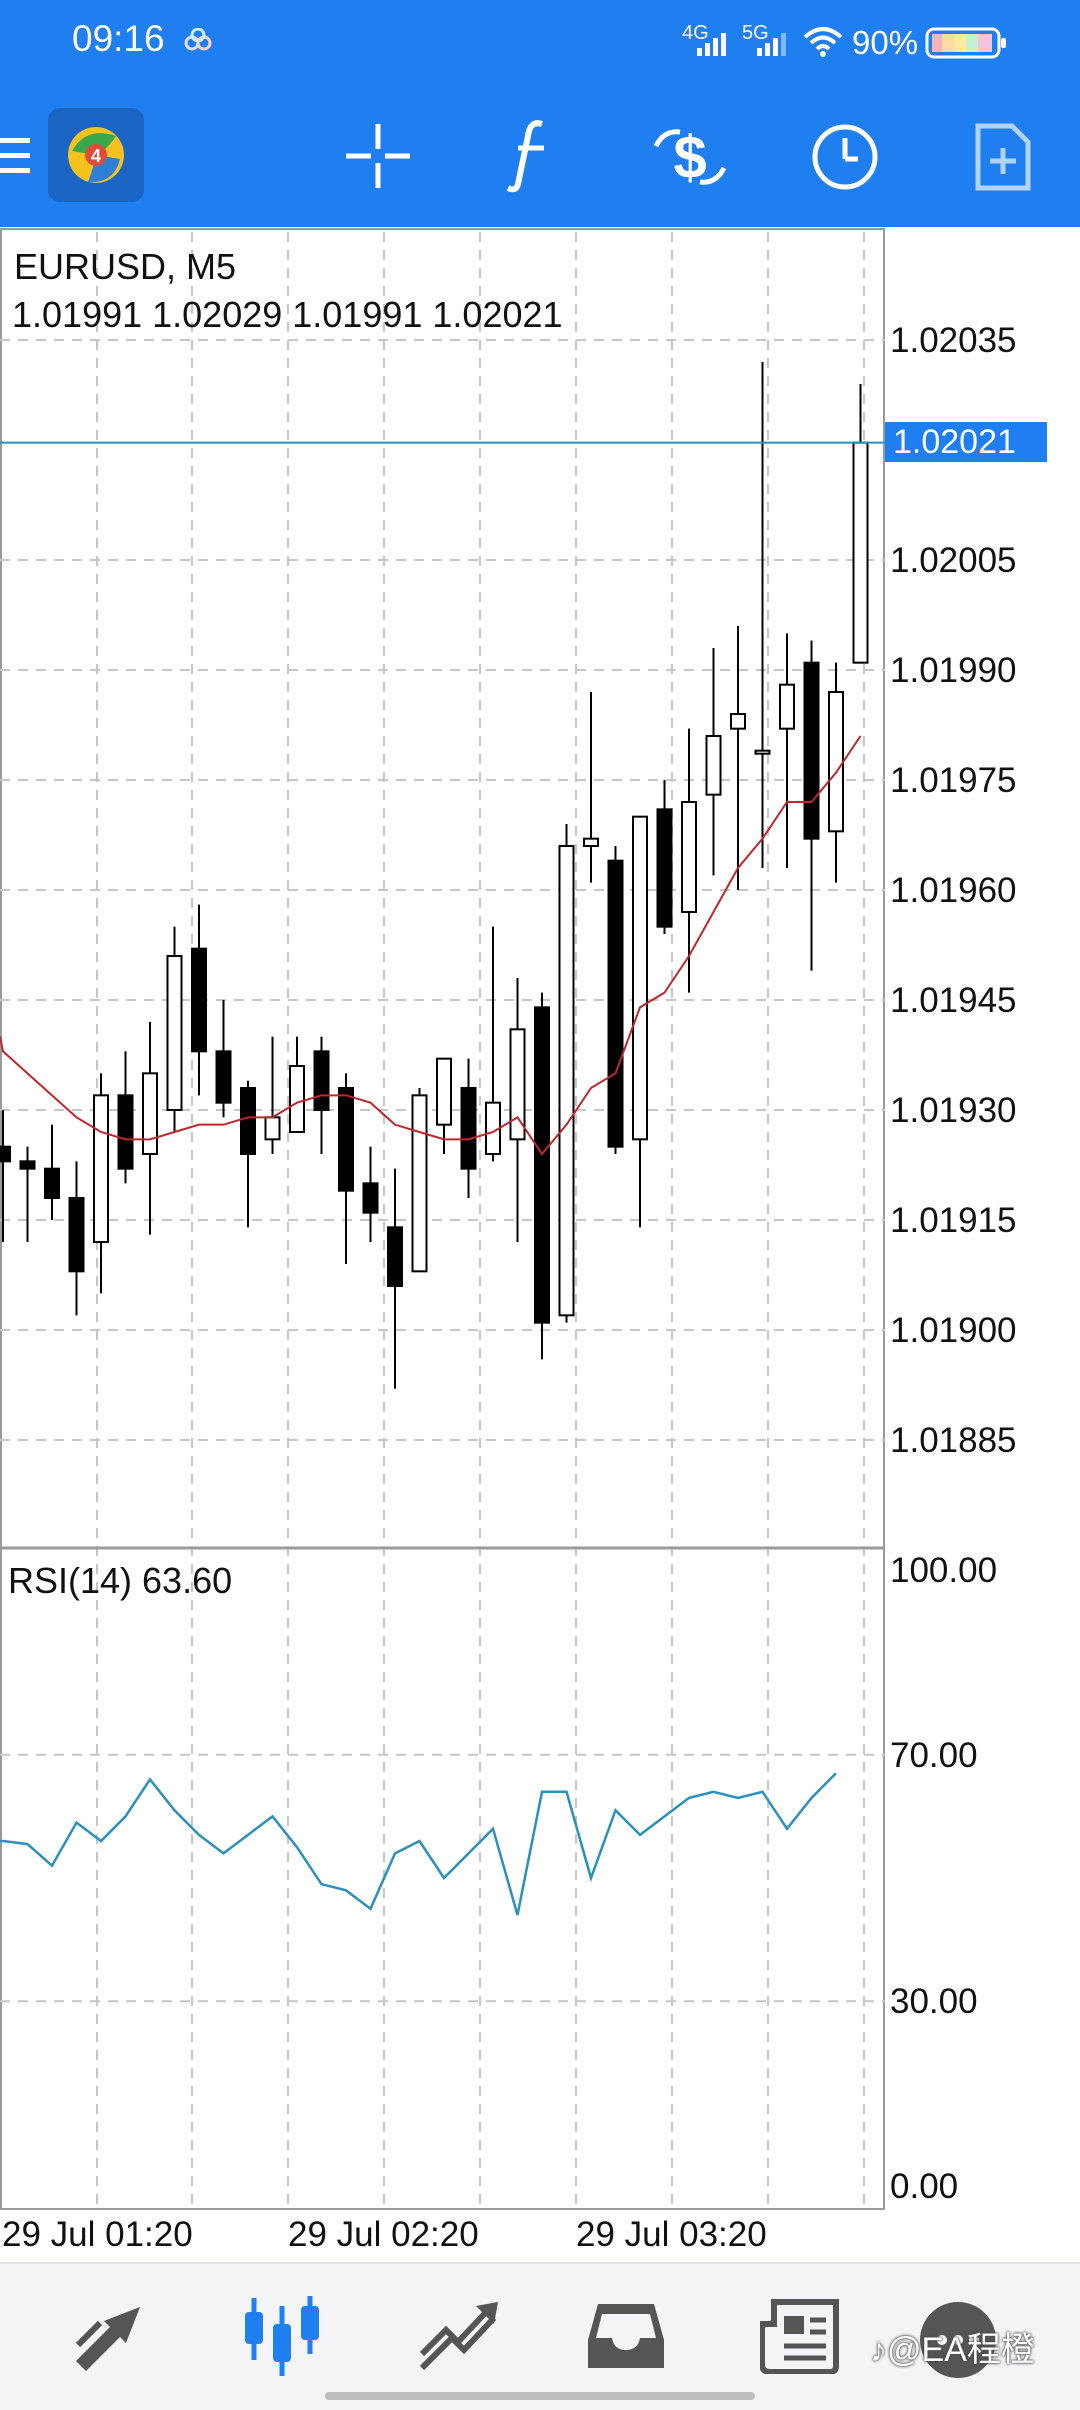  Describe the element at coordinates (418, 1844) in the screenshot. I see `rsi-line` at that location.